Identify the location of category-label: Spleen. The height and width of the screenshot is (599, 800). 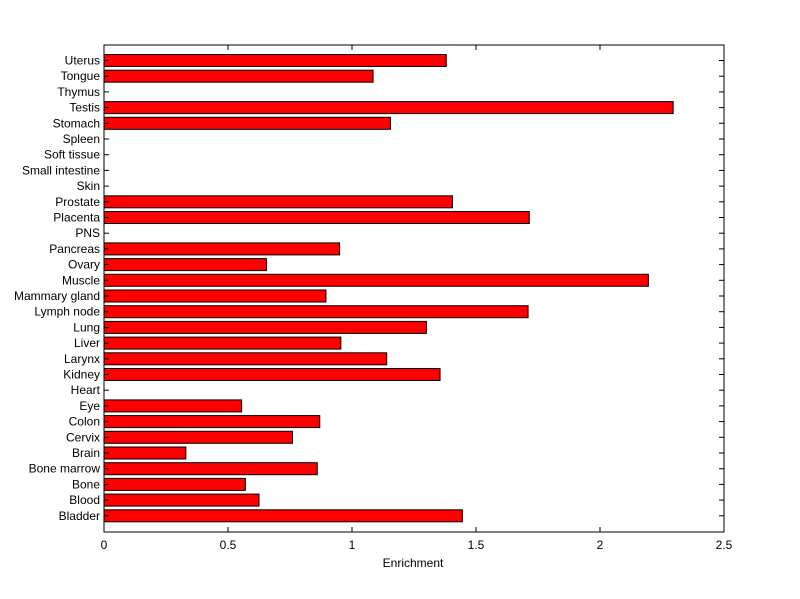
(81, 139).